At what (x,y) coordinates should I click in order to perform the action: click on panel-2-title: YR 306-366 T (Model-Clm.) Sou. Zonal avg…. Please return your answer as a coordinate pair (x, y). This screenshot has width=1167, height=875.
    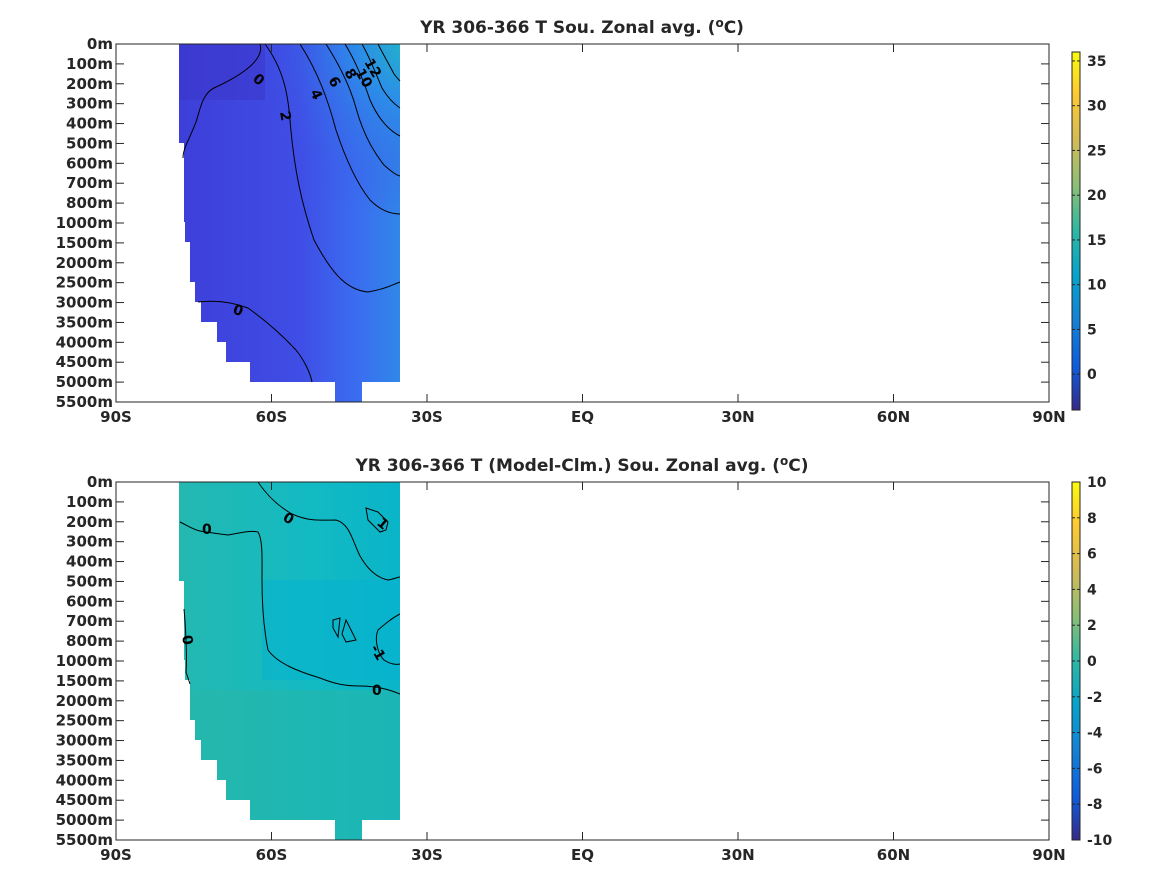
    Looking at the image, I should click on (582, 465).